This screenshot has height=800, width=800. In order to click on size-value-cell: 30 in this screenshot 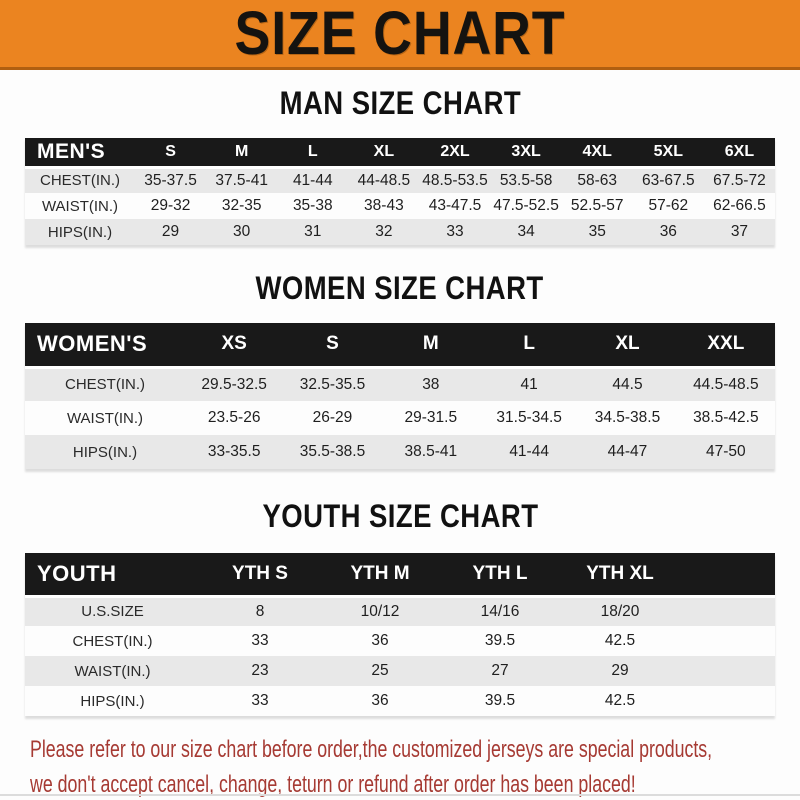, I will do `click(242, 231)`.